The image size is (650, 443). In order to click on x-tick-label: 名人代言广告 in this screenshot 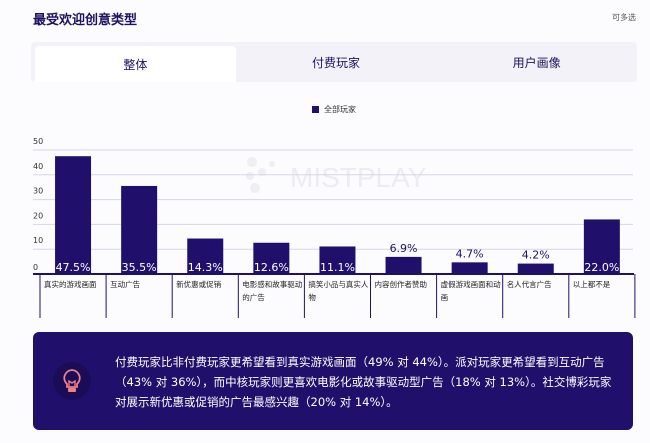, I will do `click(529, 284)`.